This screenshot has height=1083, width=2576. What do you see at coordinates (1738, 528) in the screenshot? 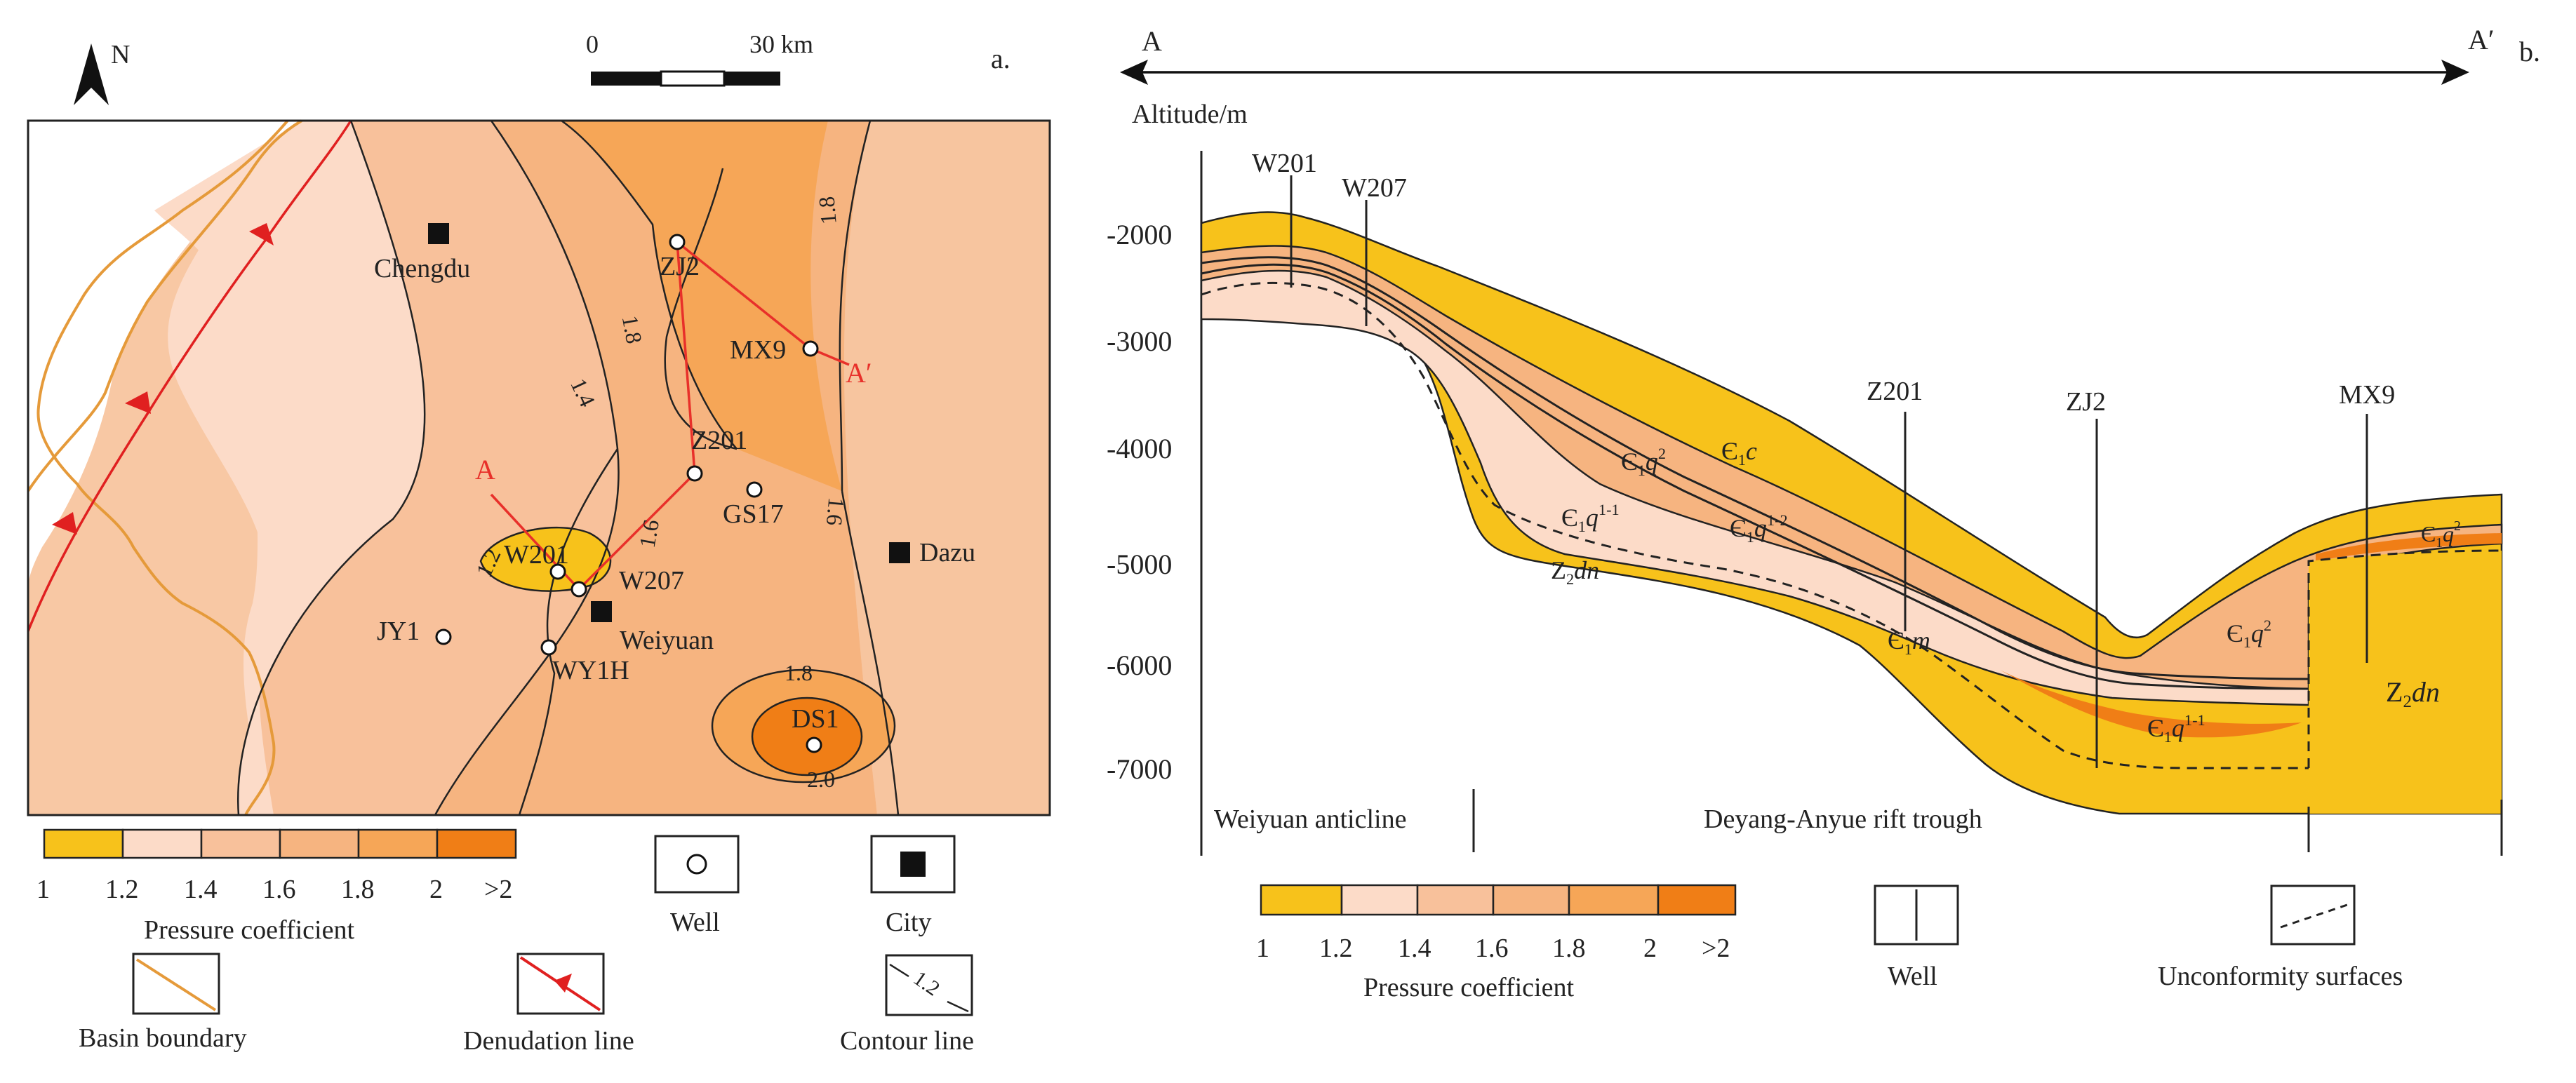
I see `formation-c1q12-base: Є` at bounding box center [1738, 528].